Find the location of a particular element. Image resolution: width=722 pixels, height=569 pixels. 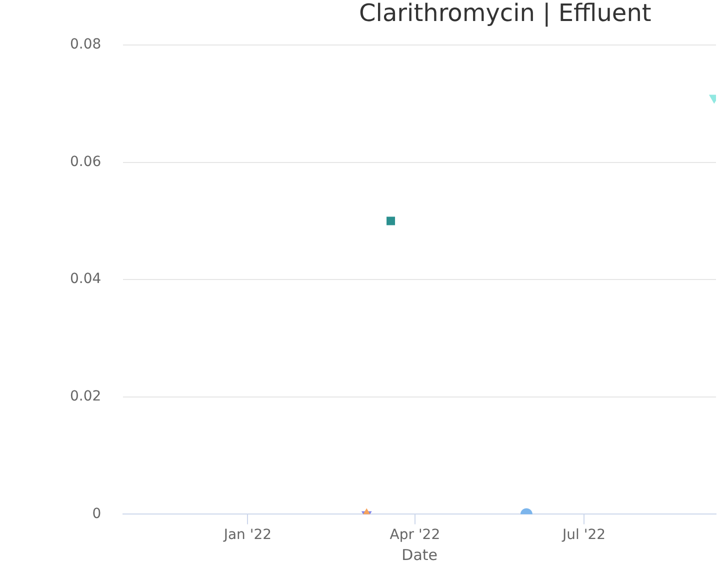

x-tick-label: Jan '22 is located at coordinates (247, 535).